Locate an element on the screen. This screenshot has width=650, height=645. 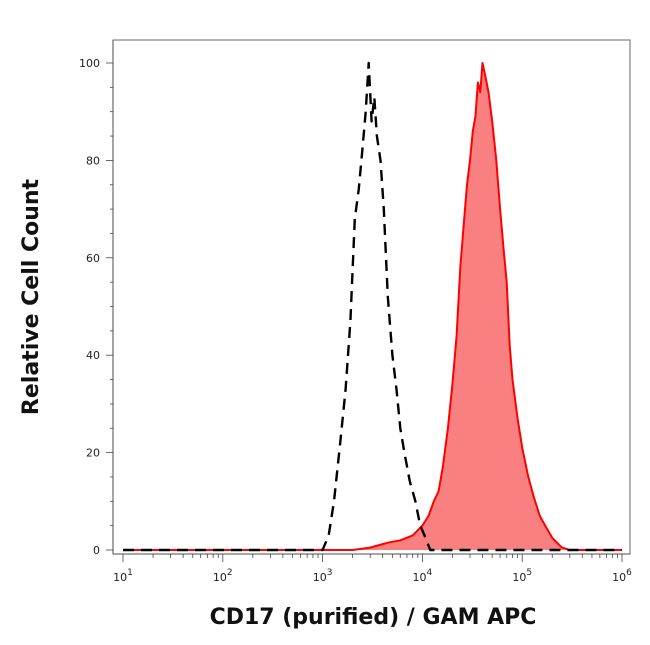
y-tick-label: 80 is located at coordinates (93, 160).